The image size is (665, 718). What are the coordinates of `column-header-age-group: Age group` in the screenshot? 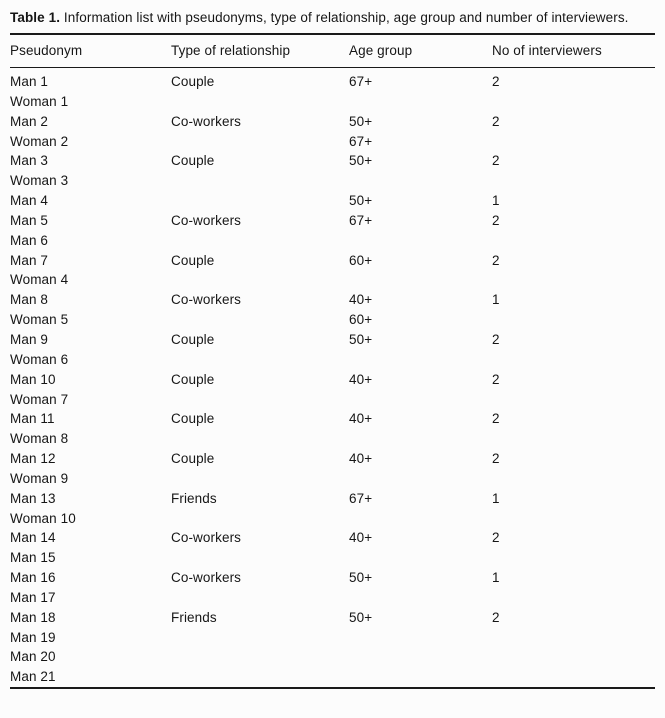 It's located at (420, 51).